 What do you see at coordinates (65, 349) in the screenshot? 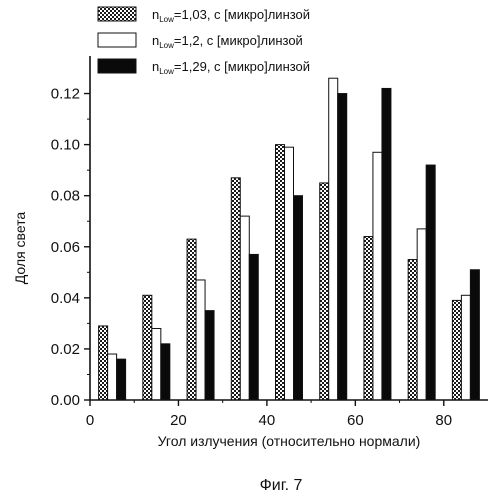
I see `y-tick-label: 0.02` at bounding box center [65, 349].